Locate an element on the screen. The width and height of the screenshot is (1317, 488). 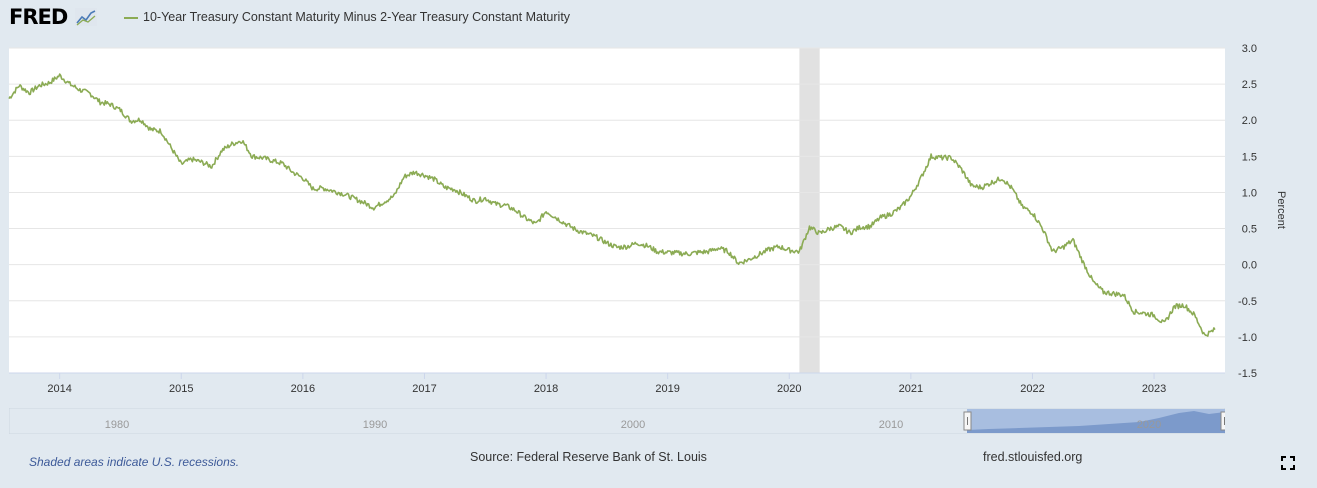
y-tick-label: -0.5 is located at coordinates (1247, 302).